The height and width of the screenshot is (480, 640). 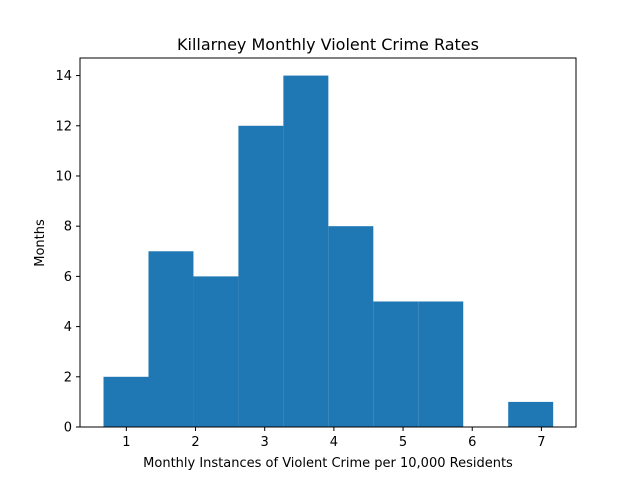 I want to click on y-tick-label: 10, so click(x=63, y=176).